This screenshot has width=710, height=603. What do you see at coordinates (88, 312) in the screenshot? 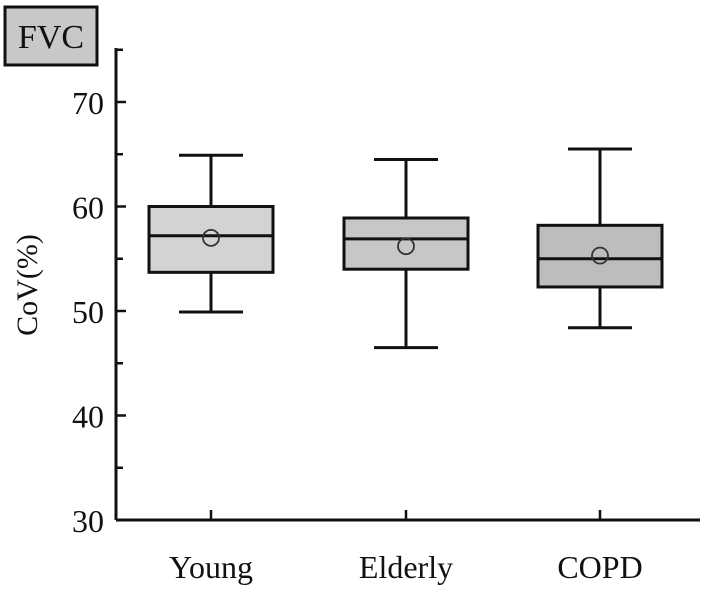
I see `y-tick-label: 50` at bounding box center [88, 312].